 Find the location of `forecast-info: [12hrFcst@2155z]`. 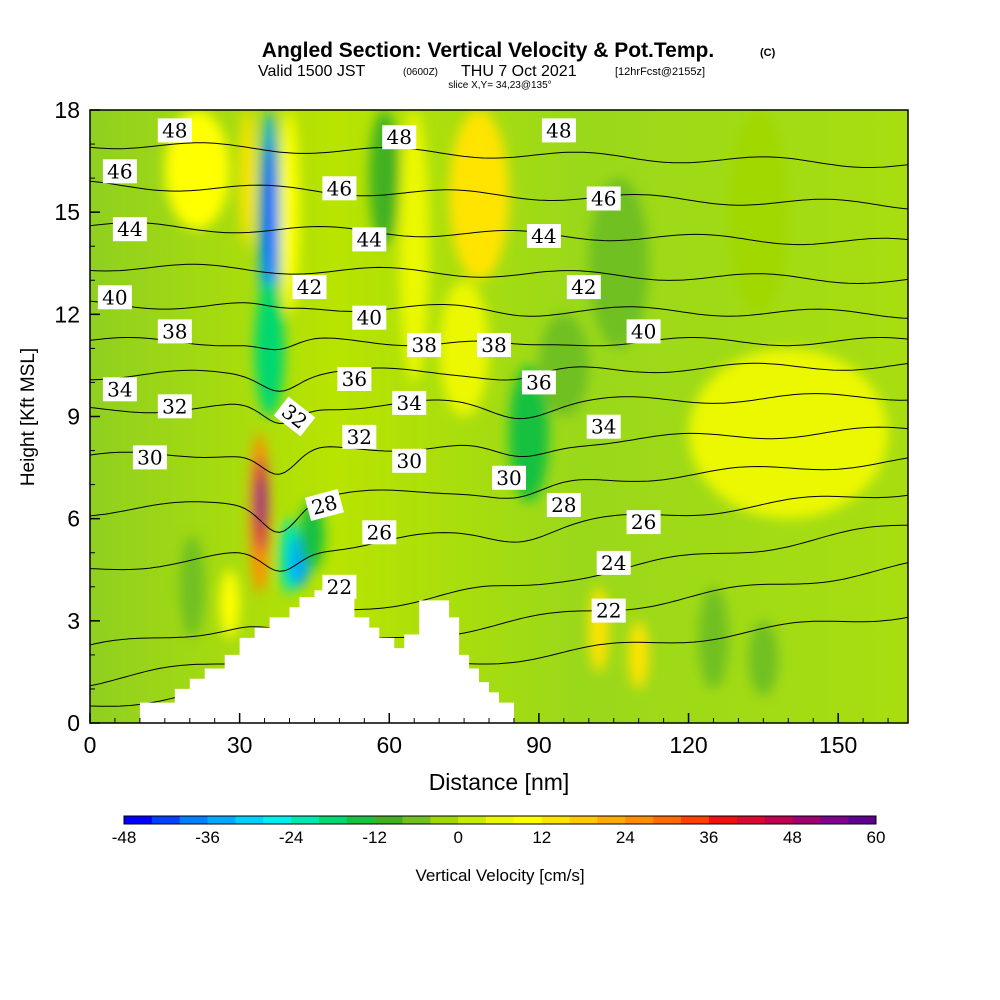

forecast-info: [12hrFcst@2155z] is located at coordinates (660, 72).